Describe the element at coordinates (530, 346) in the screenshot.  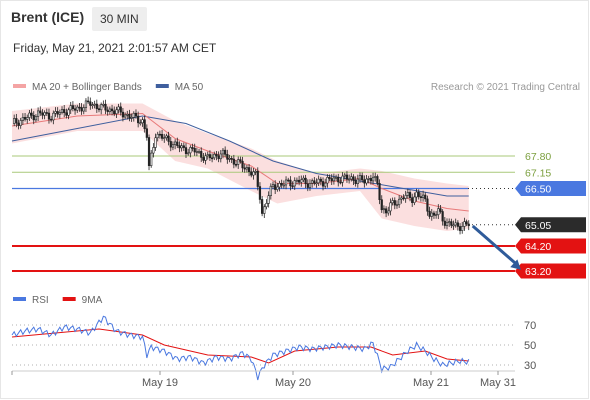
I see `rsi-tick-1: 50` at that location.